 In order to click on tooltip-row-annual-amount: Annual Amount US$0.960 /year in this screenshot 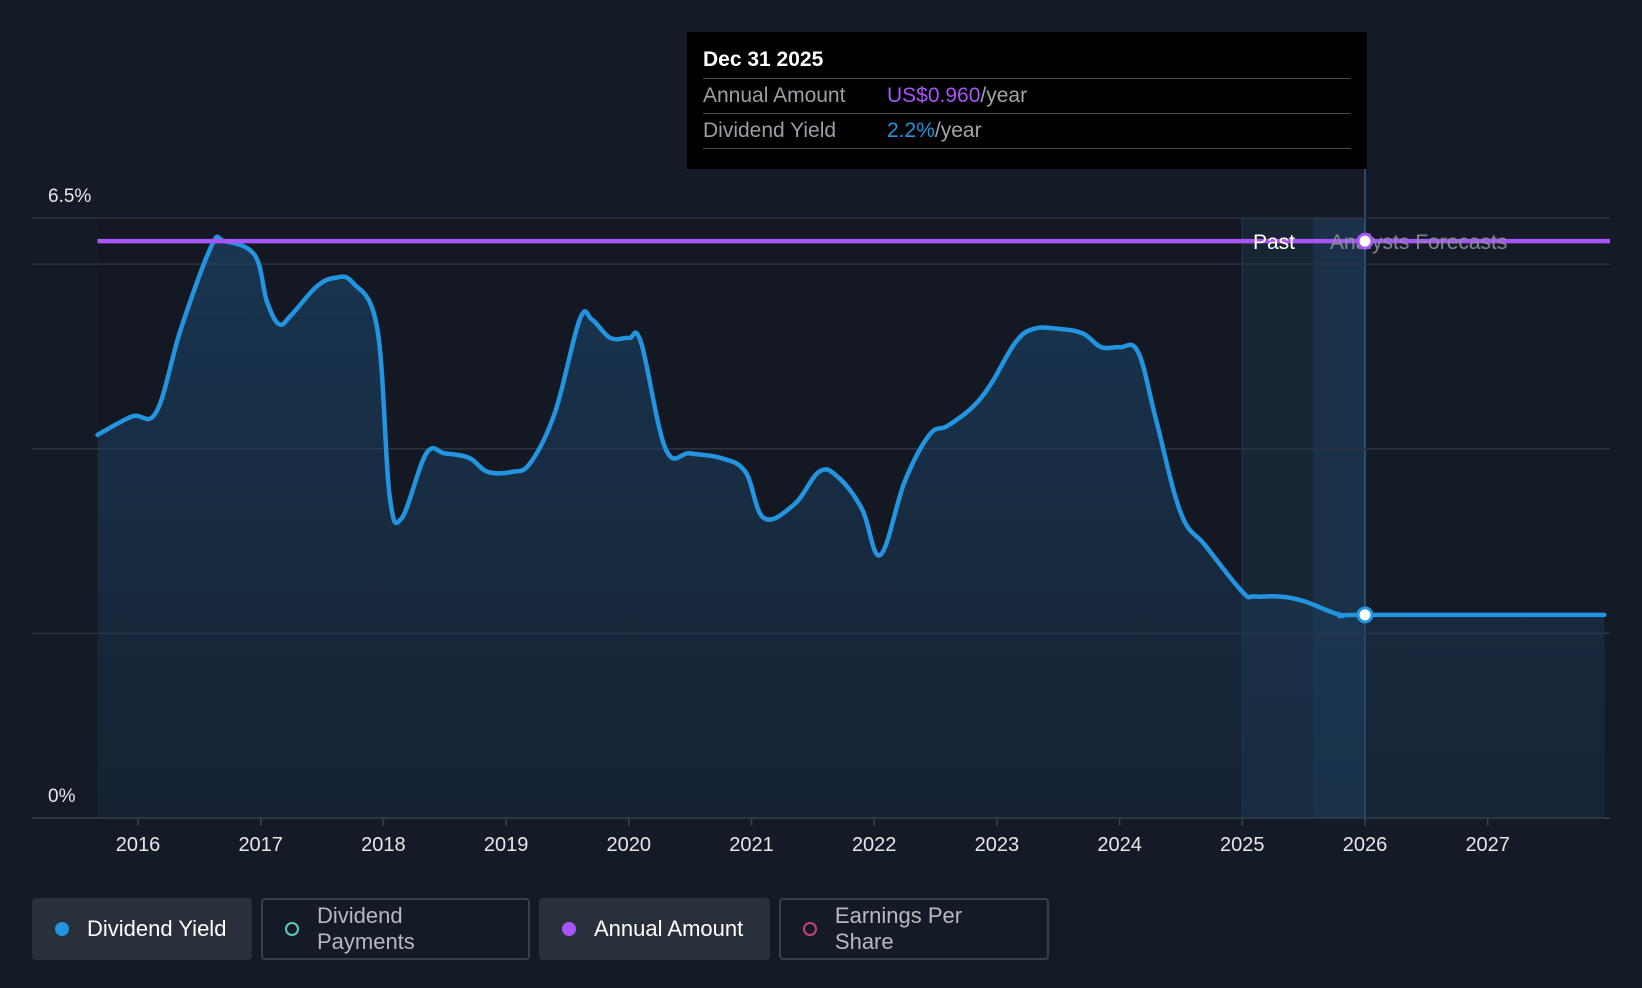, I will do `click(1027, 95)`.